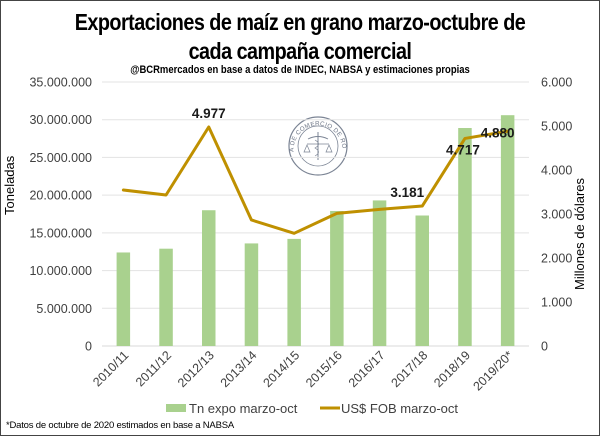 The image size is (600, 436). I want to click on legend-swatch-bars, so click(176, 408).